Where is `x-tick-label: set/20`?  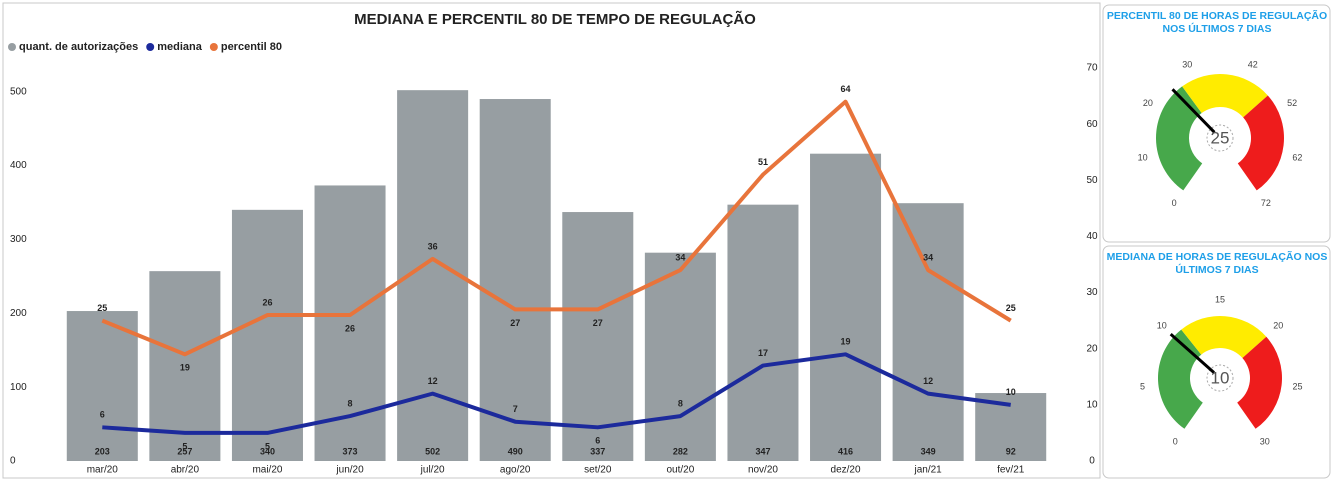
x-tick-label: set/20 is located at coordinates (598, 470).